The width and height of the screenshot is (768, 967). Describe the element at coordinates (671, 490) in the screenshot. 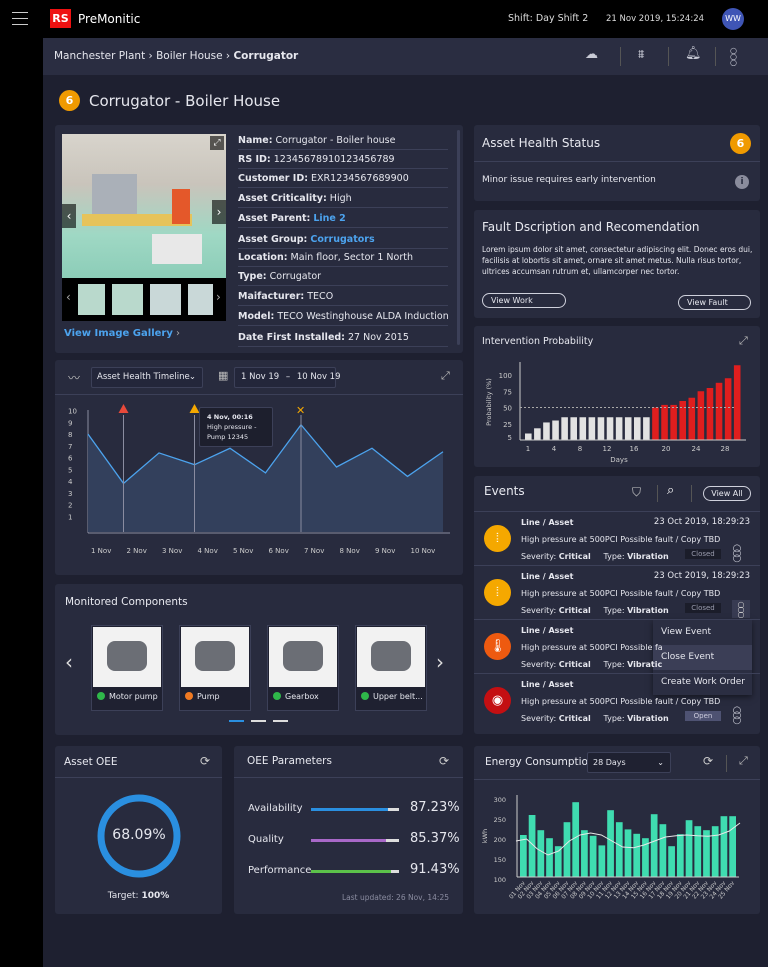

I see `search-icon: ⌕` at that location.